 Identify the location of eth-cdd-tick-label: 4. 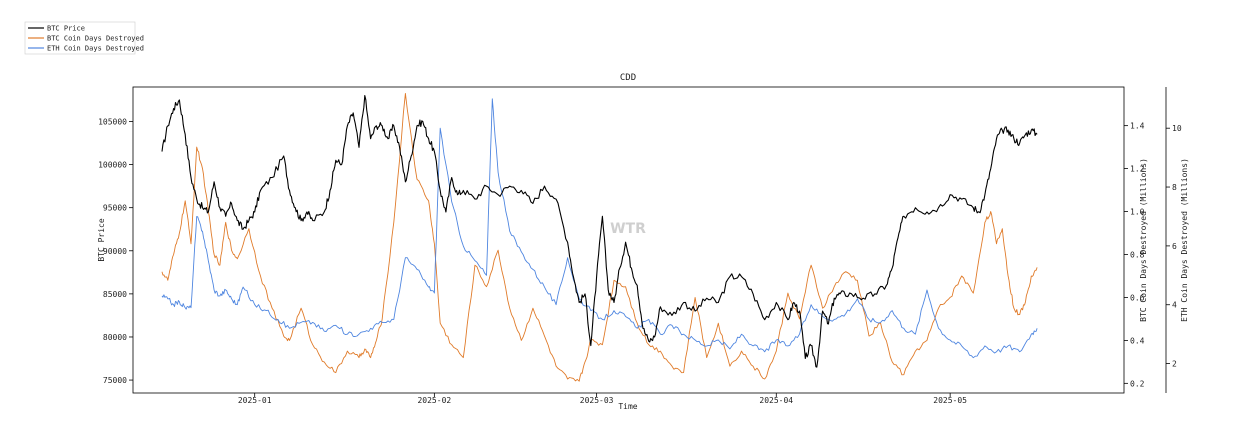
(1174, 305).